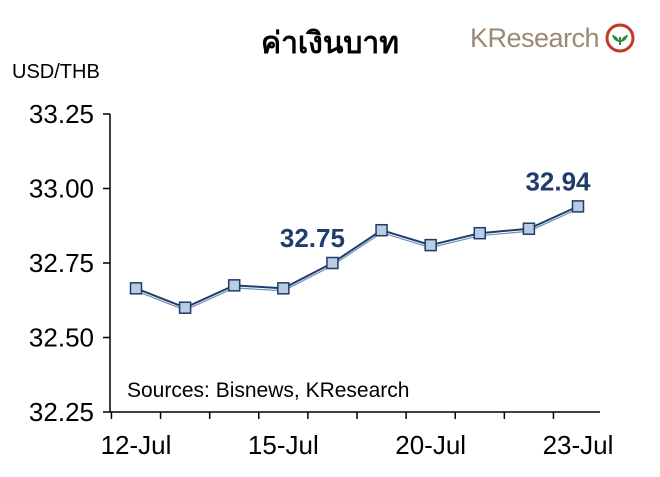 Image resolution: width=660 pixels, height=477 pixels. What do you see at coordinates (435, 209) in the screenshot?
I see `data-labels: 32.75 32.94` at bounding box center [435, 209].